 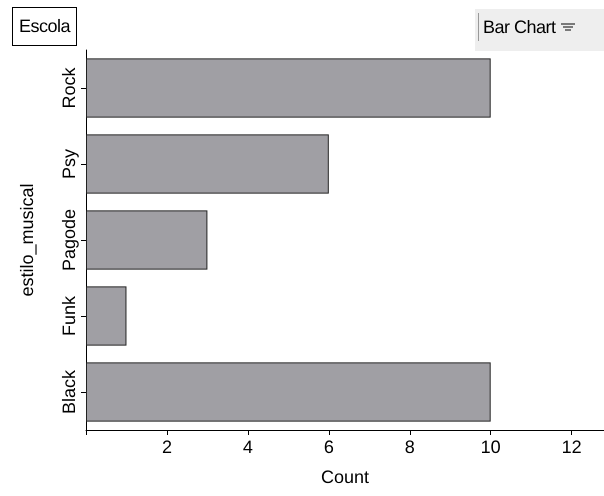 What do you see at coordinates (69, 240) in the screenshot?
I see `y-tick-label: Pagode` at bounding box center [69, 240].